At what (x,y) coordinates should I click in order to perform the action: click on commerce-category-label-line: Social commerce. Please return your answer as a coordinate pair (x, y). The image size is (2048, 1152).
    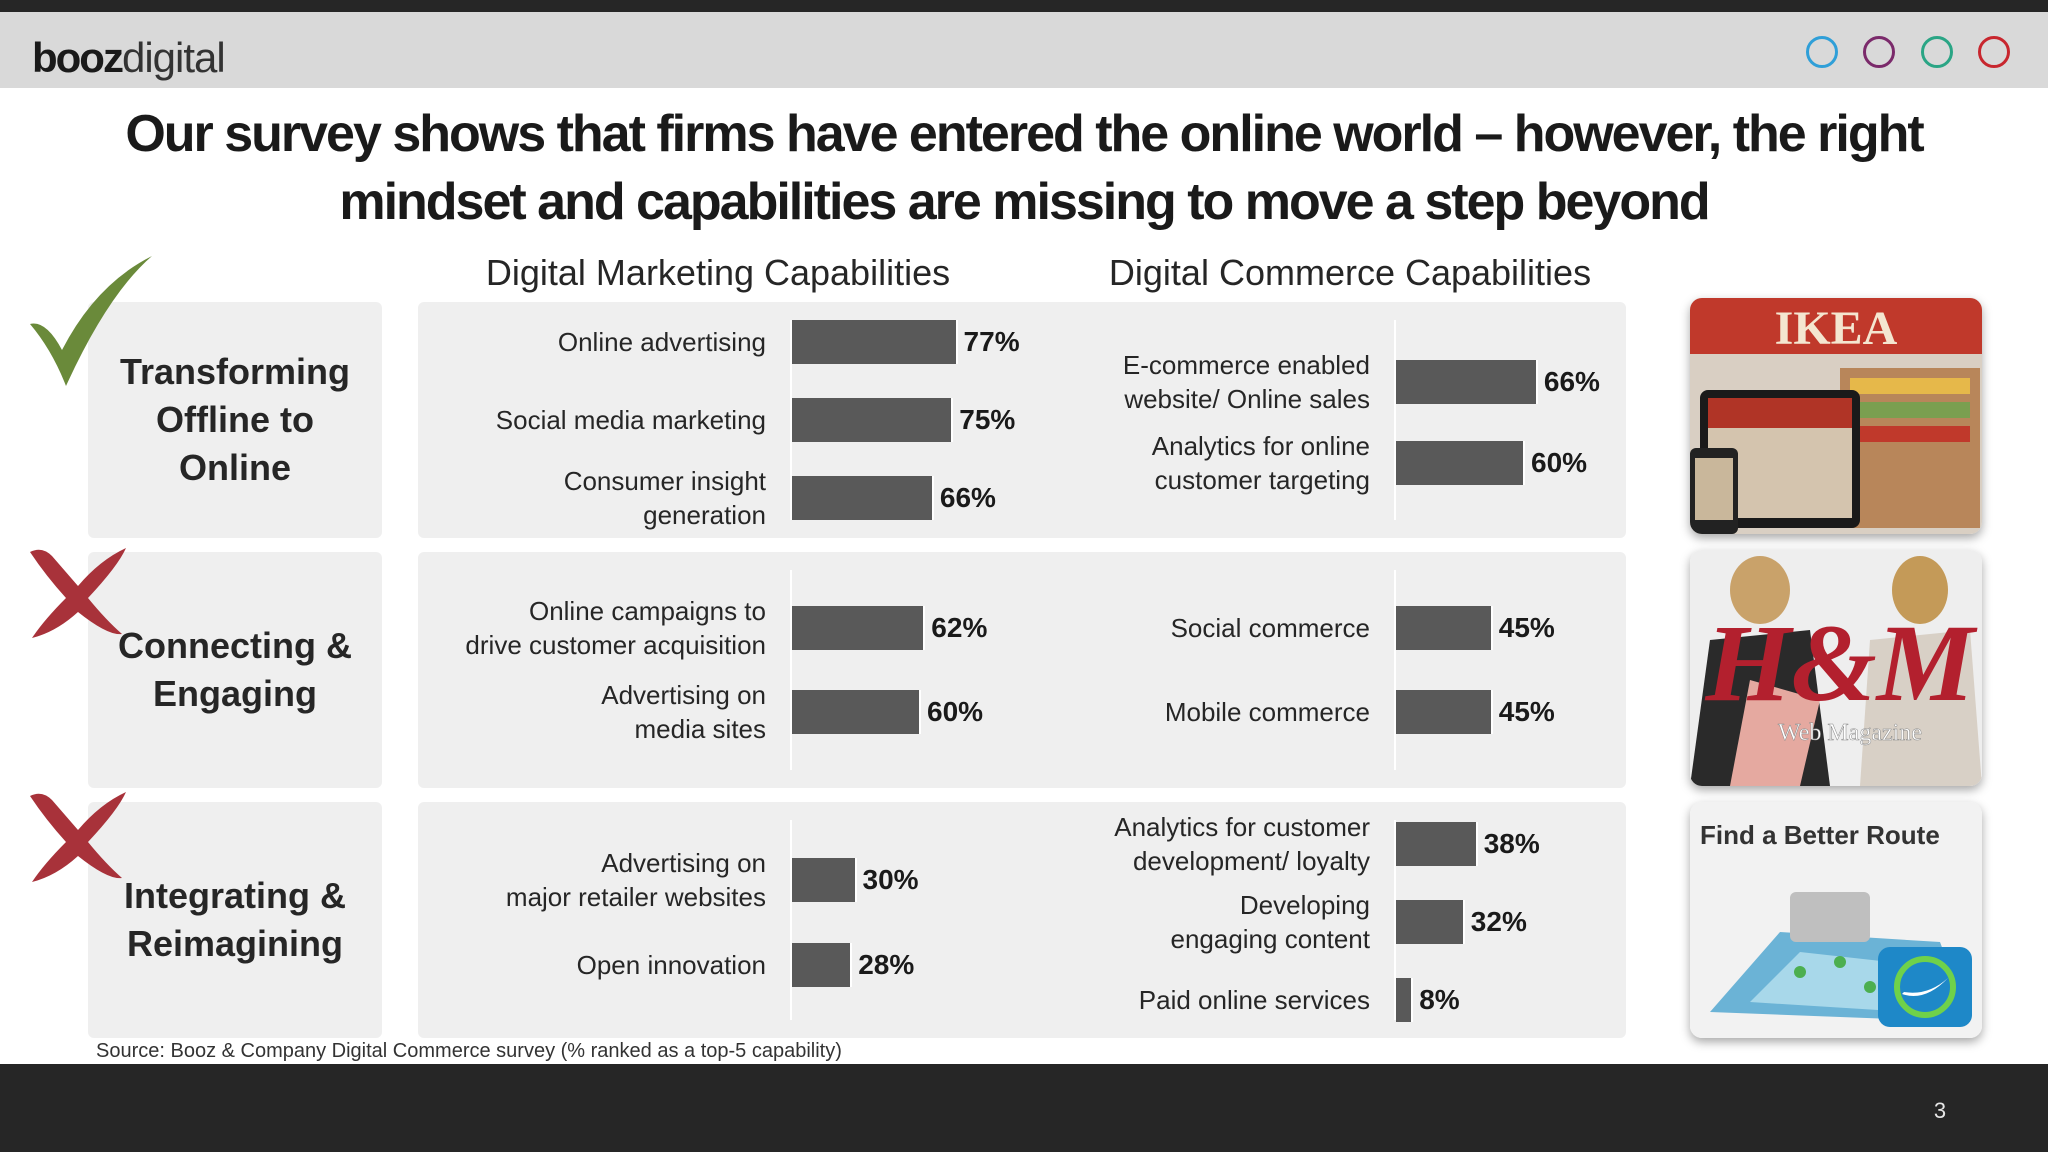
    Looking at the image, I should click on (1270, 628).